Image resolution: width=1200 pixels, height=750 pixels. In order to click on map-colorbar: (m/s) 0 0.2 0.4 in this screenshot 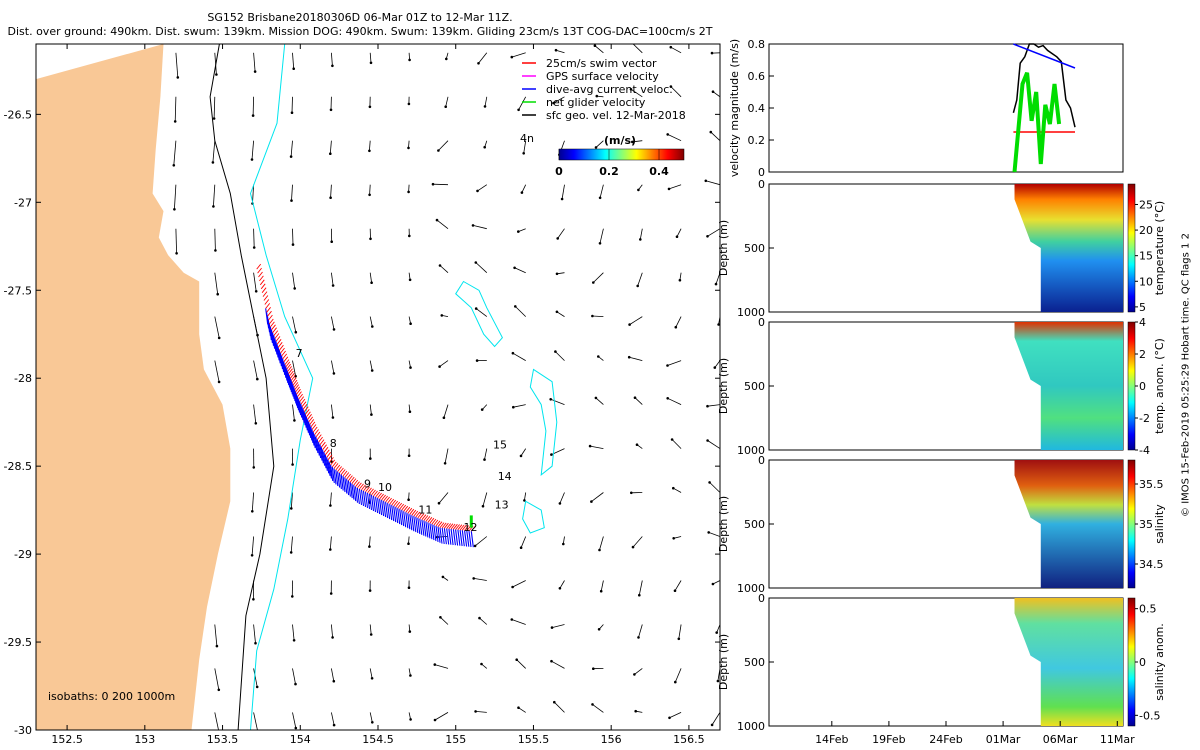, I will do `click(620, 156)`.